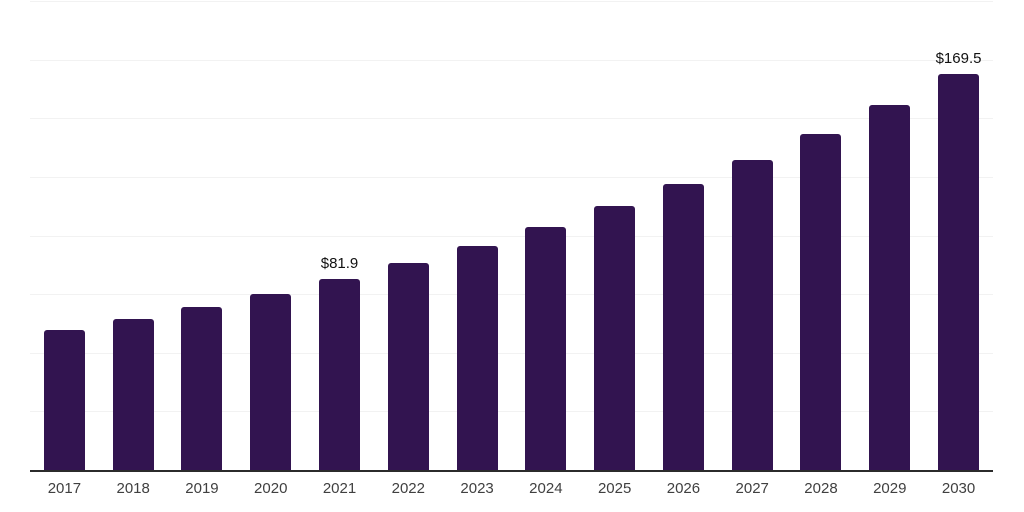  I want to click on x-tick-label-2017: 2017, so click(64, 488).